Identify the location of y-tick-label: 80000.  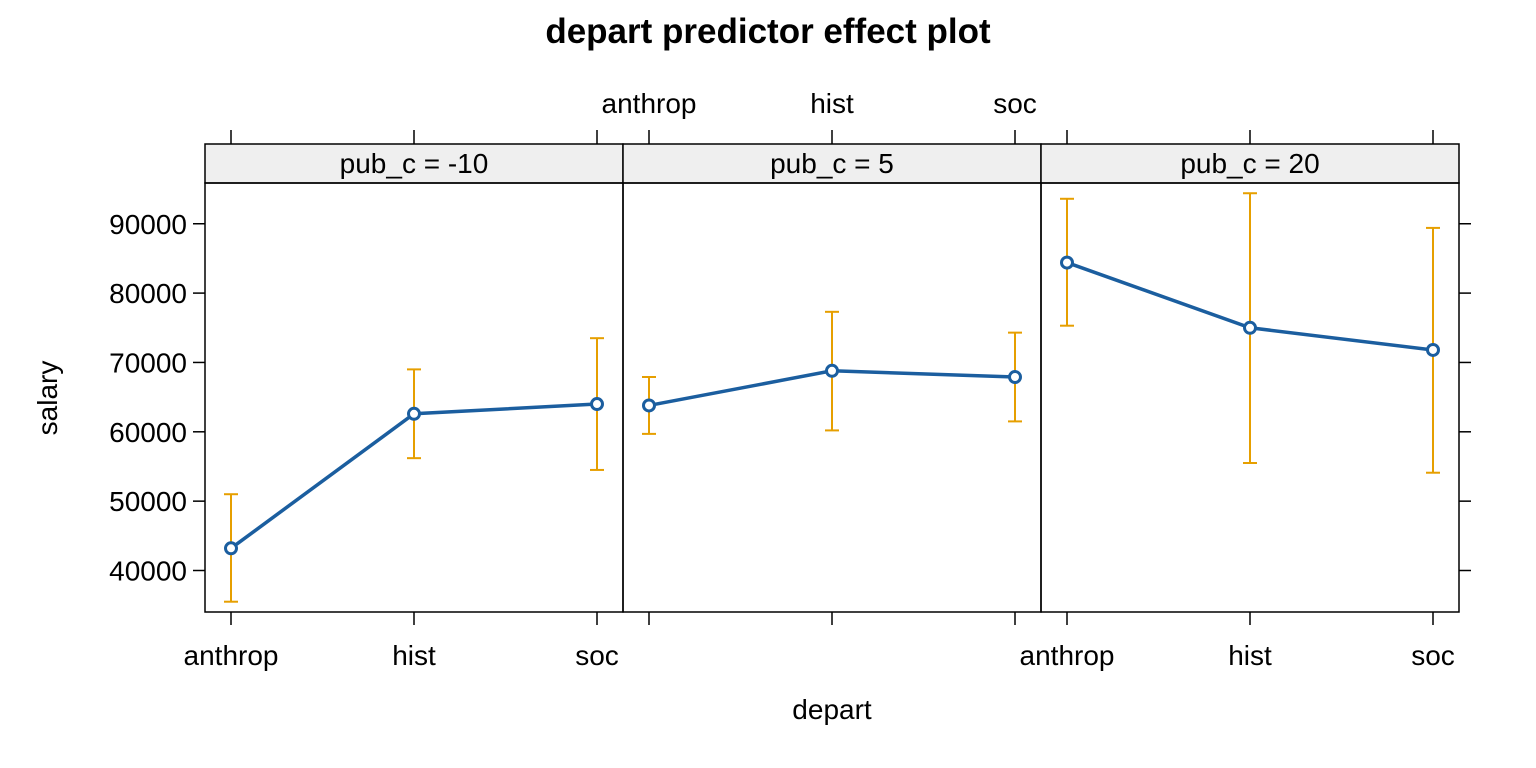
(148, 293).